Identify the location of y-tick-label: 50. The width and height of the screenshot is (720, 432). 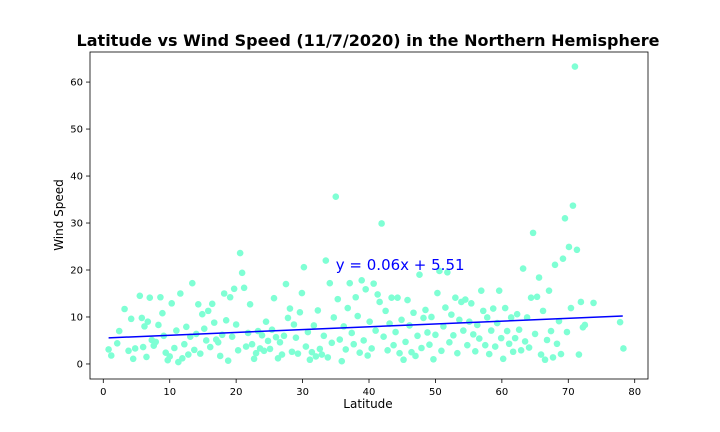
(76, 130).